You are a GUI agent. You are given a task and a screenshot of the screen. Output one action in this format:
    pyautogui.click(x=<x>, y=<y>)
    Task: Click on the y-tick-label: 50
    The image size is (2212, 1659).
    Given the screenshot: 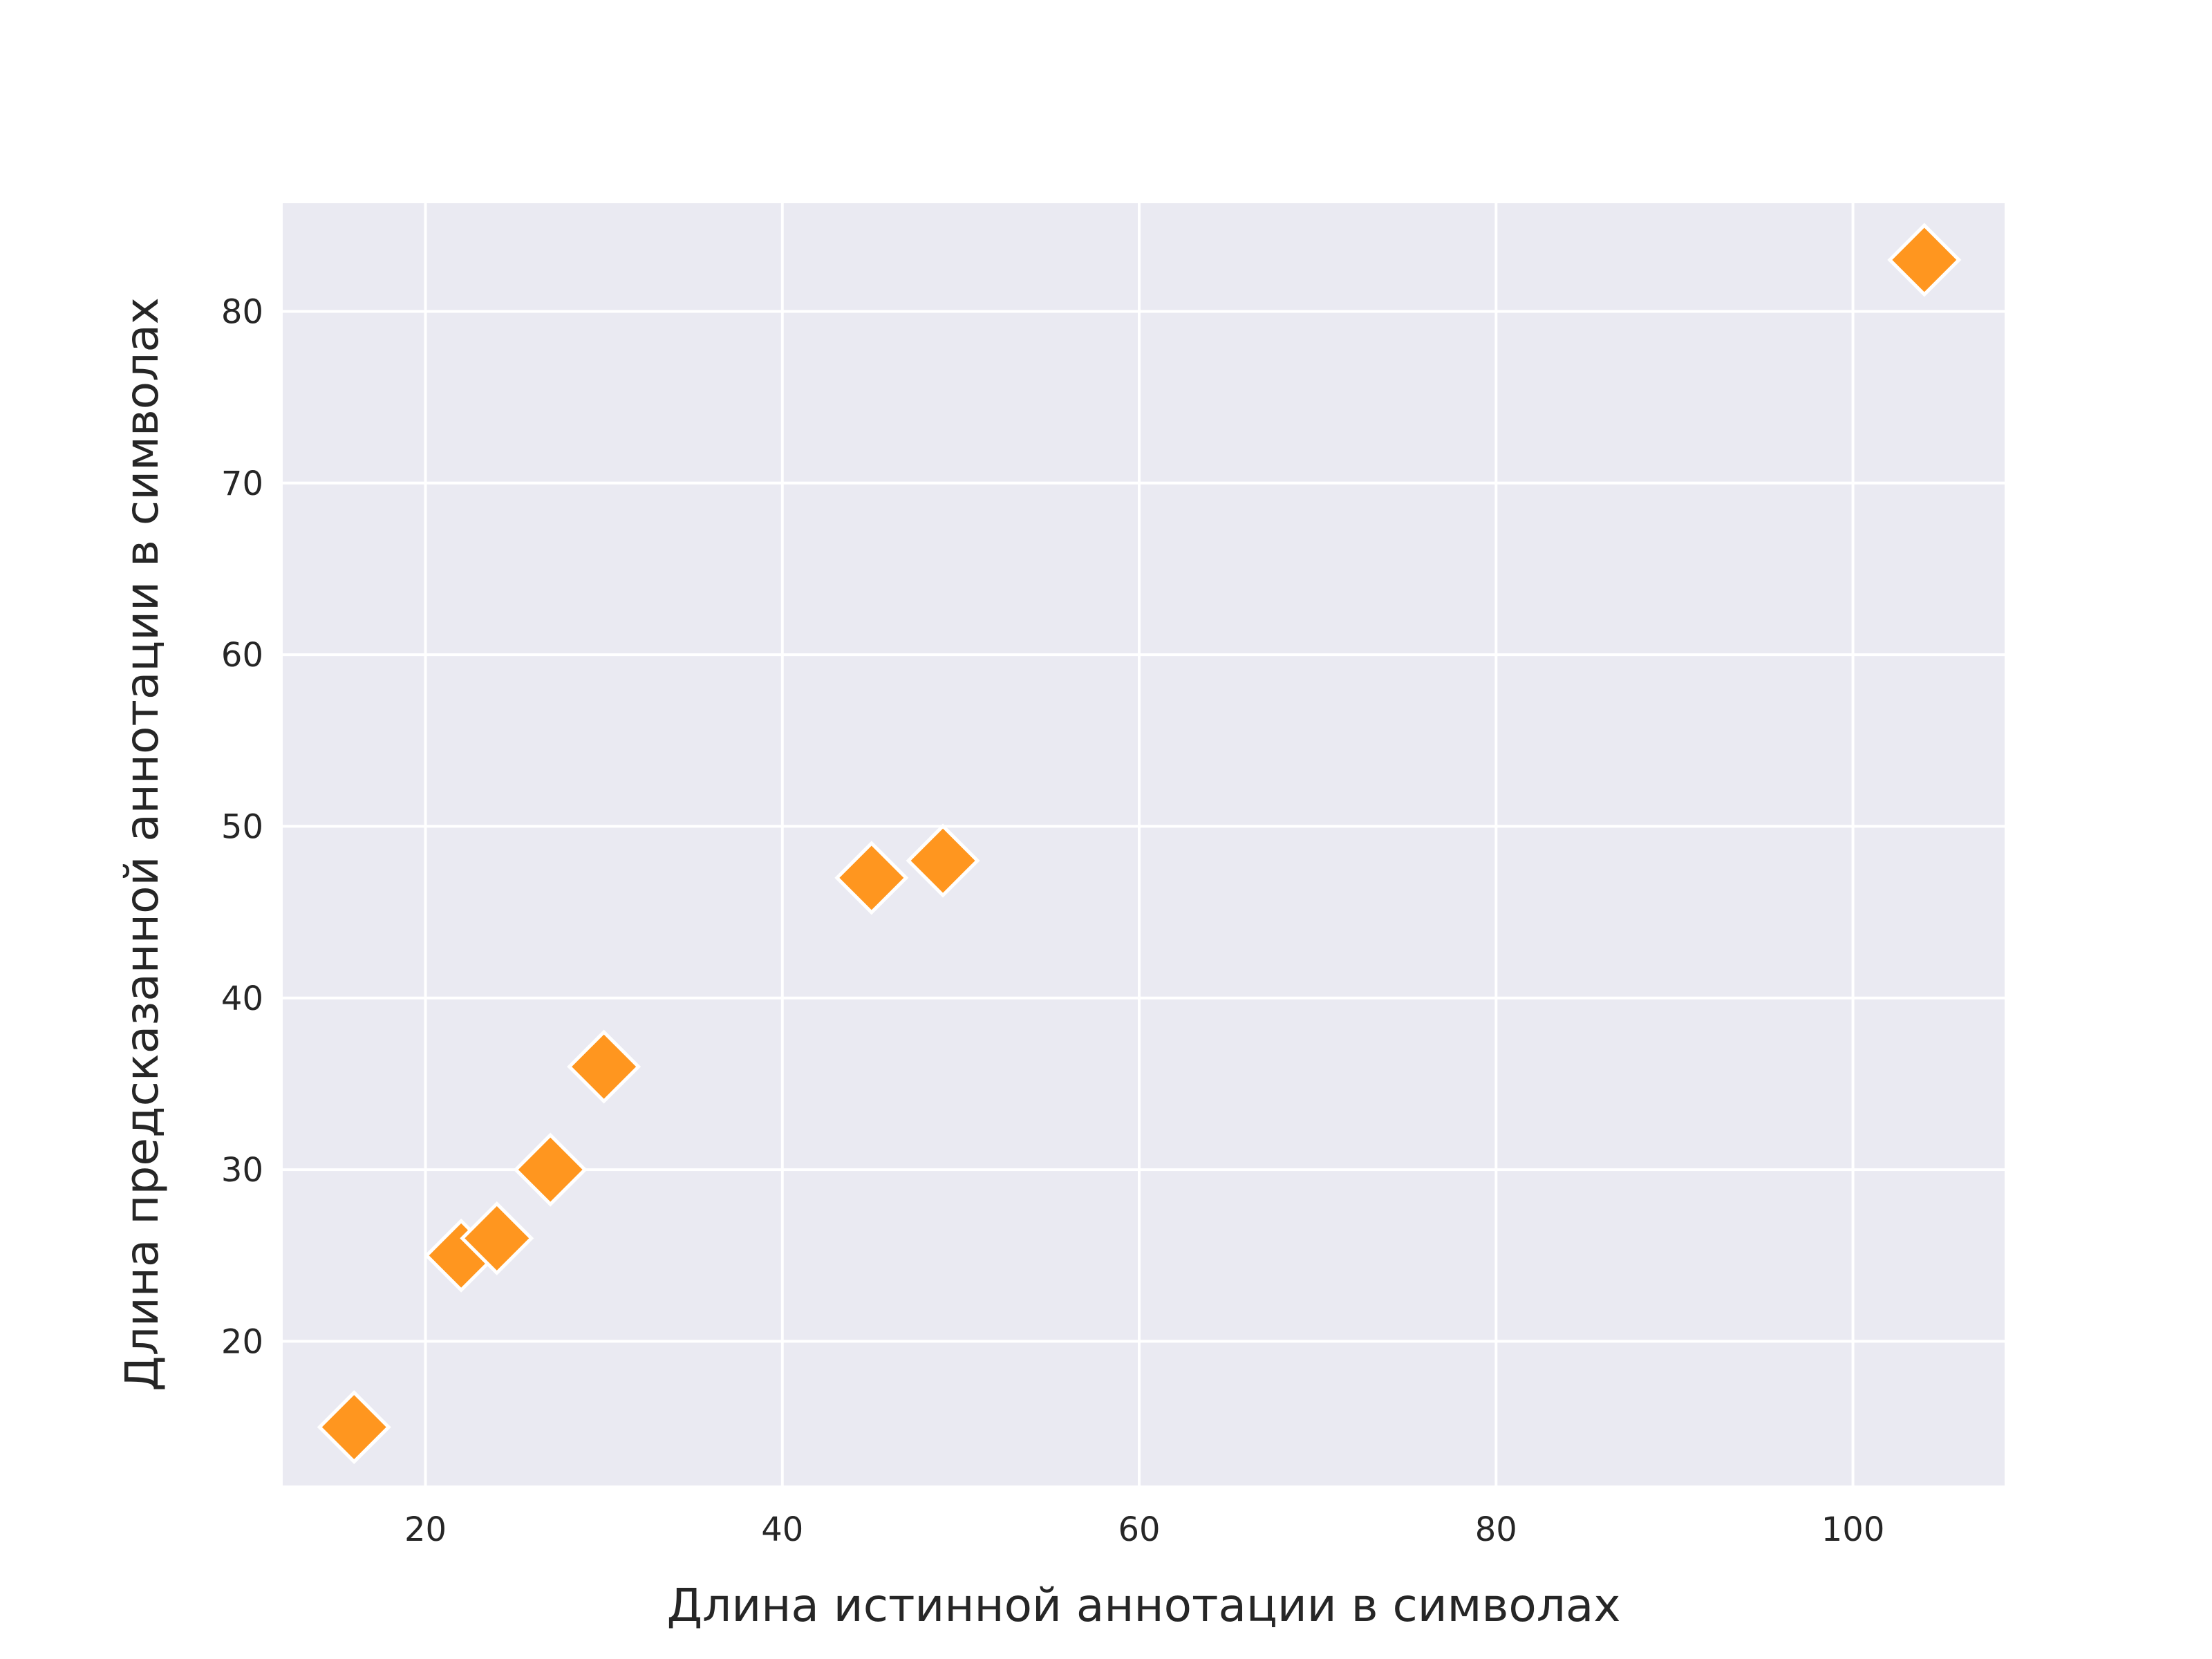 What is the action you would take?
    pyautogui.click(x=242, y=826)
    